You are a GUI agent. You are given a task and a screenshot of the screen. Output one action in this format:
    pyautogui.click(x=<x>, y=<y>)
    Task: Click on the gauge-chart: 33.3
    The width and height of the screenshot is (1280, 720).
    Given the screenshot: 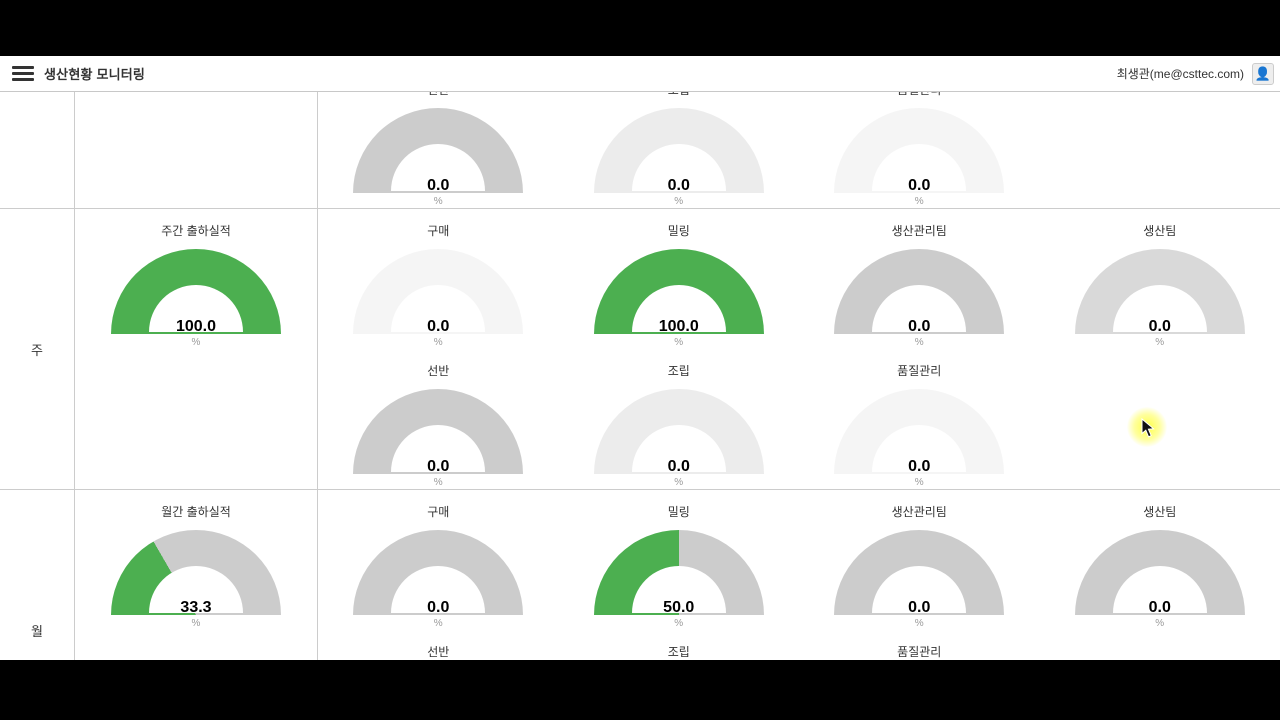 What is the action you would take?
    pyautogui.click(x=196, y=573)
    